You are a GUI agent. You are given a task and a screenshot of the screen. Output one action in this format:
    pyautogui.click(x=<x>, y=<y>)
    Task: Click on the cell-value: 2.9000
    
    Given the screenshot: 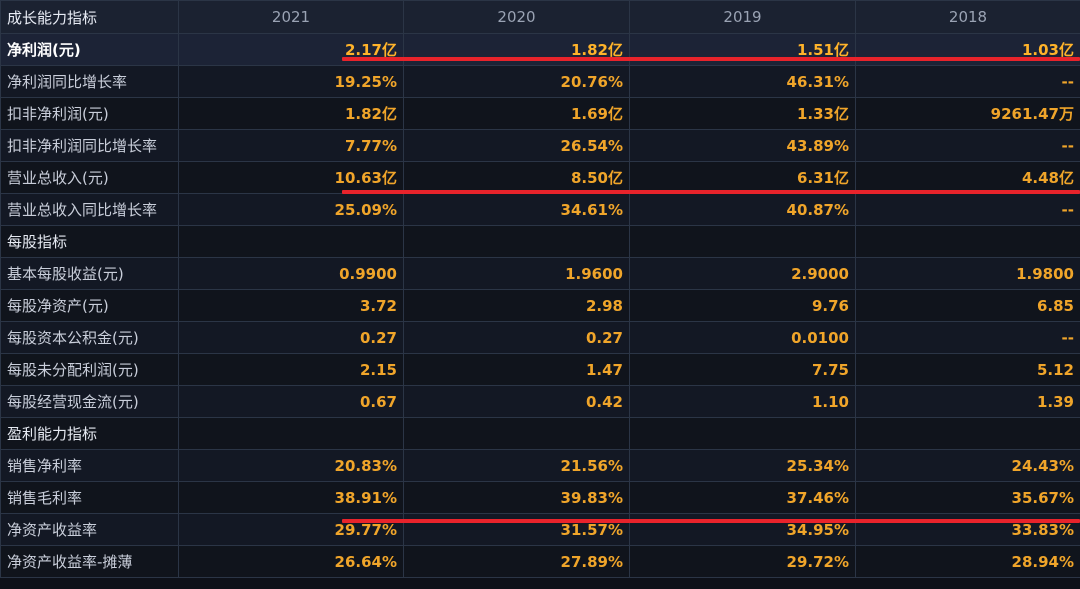 What is the action you would take?
    pyautogui.click(x=742, y=273)
    